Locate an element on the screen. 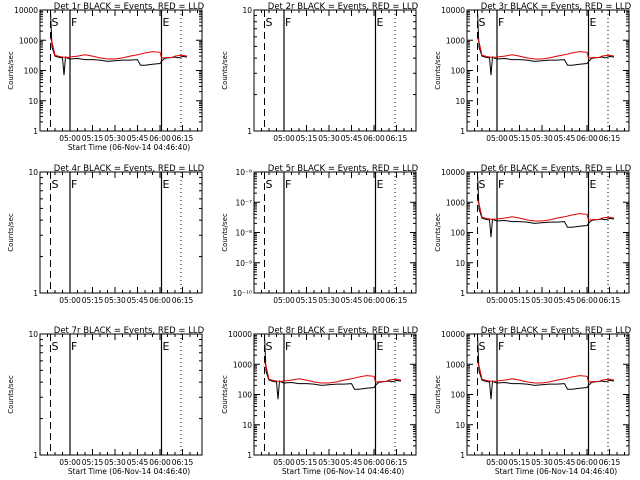 The image size is (640, 480). y-tick-label: 10⁻¹⁰ is located at coordinates (242, 293).